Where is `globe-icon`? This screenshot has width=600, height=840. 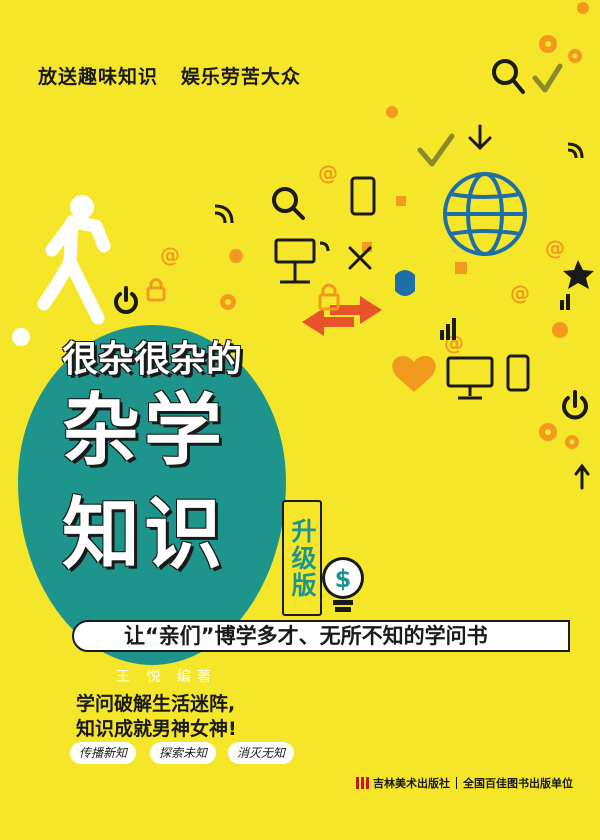
globe-icon is located at coordinates (485, 214).